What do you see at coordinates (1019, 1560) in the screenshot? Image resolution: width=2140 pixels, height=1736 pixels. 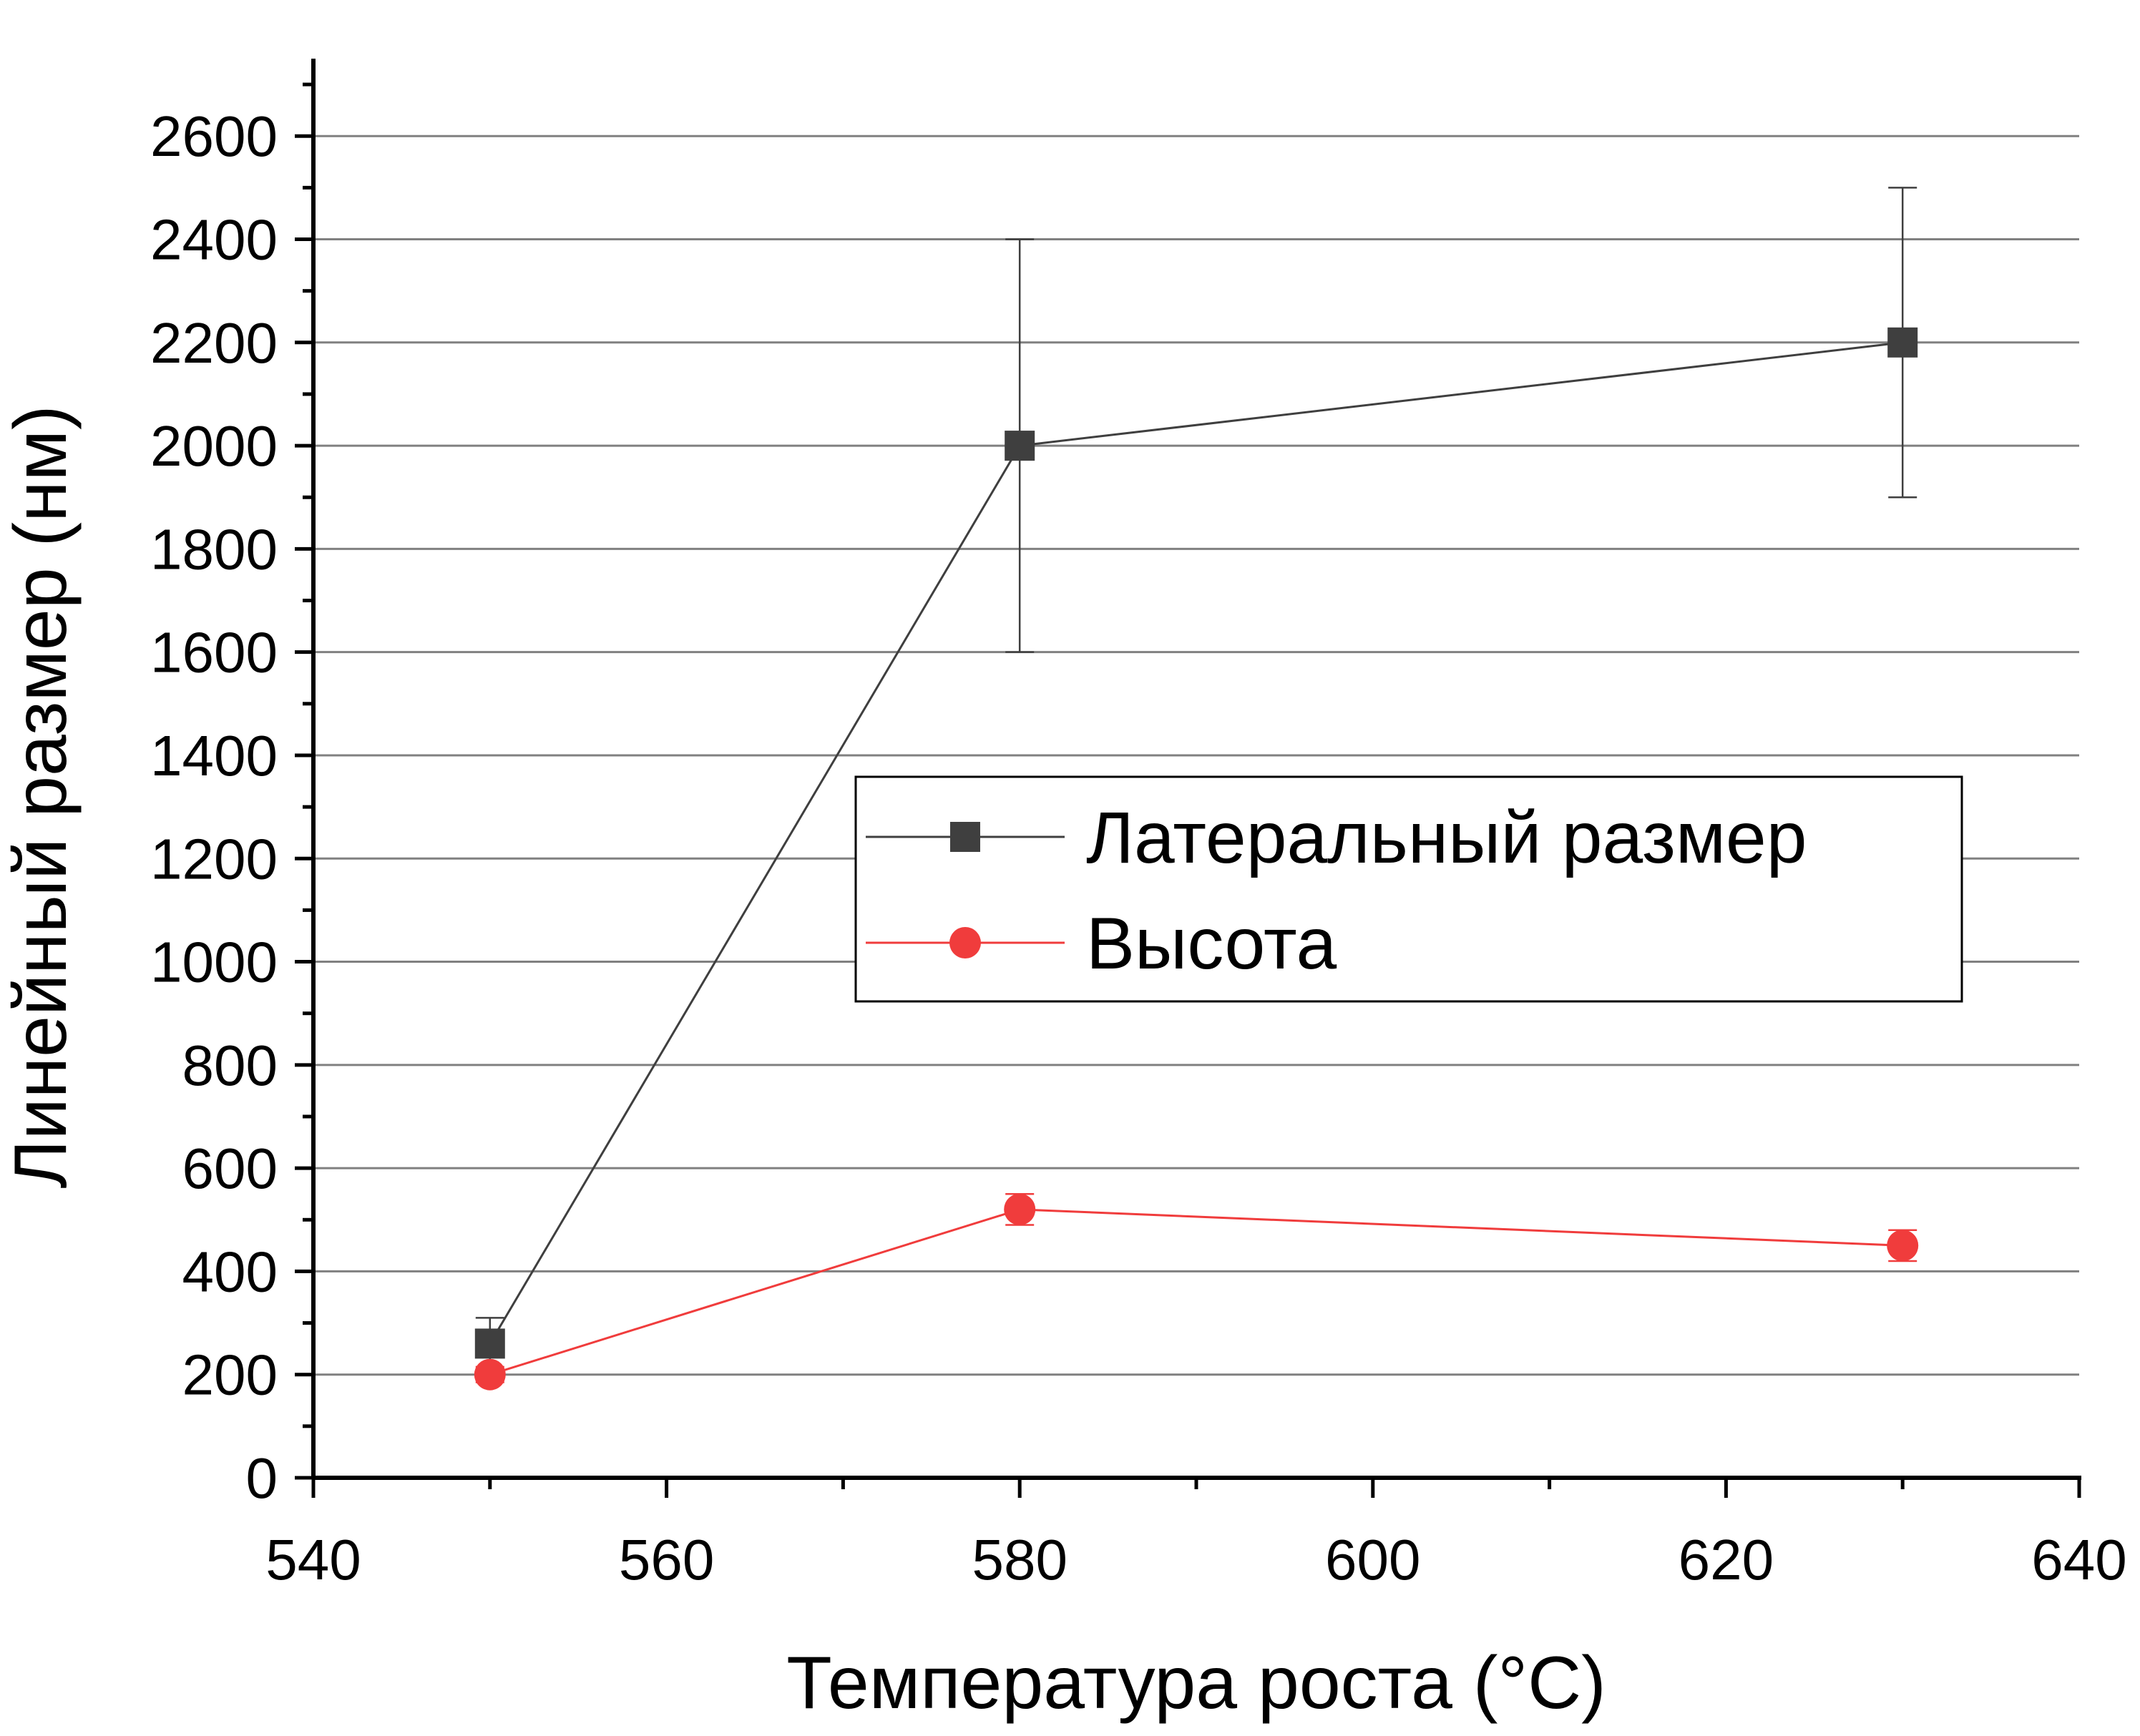 I see `x-tick-label-580: 580` at bounding box center [1019, 1560].